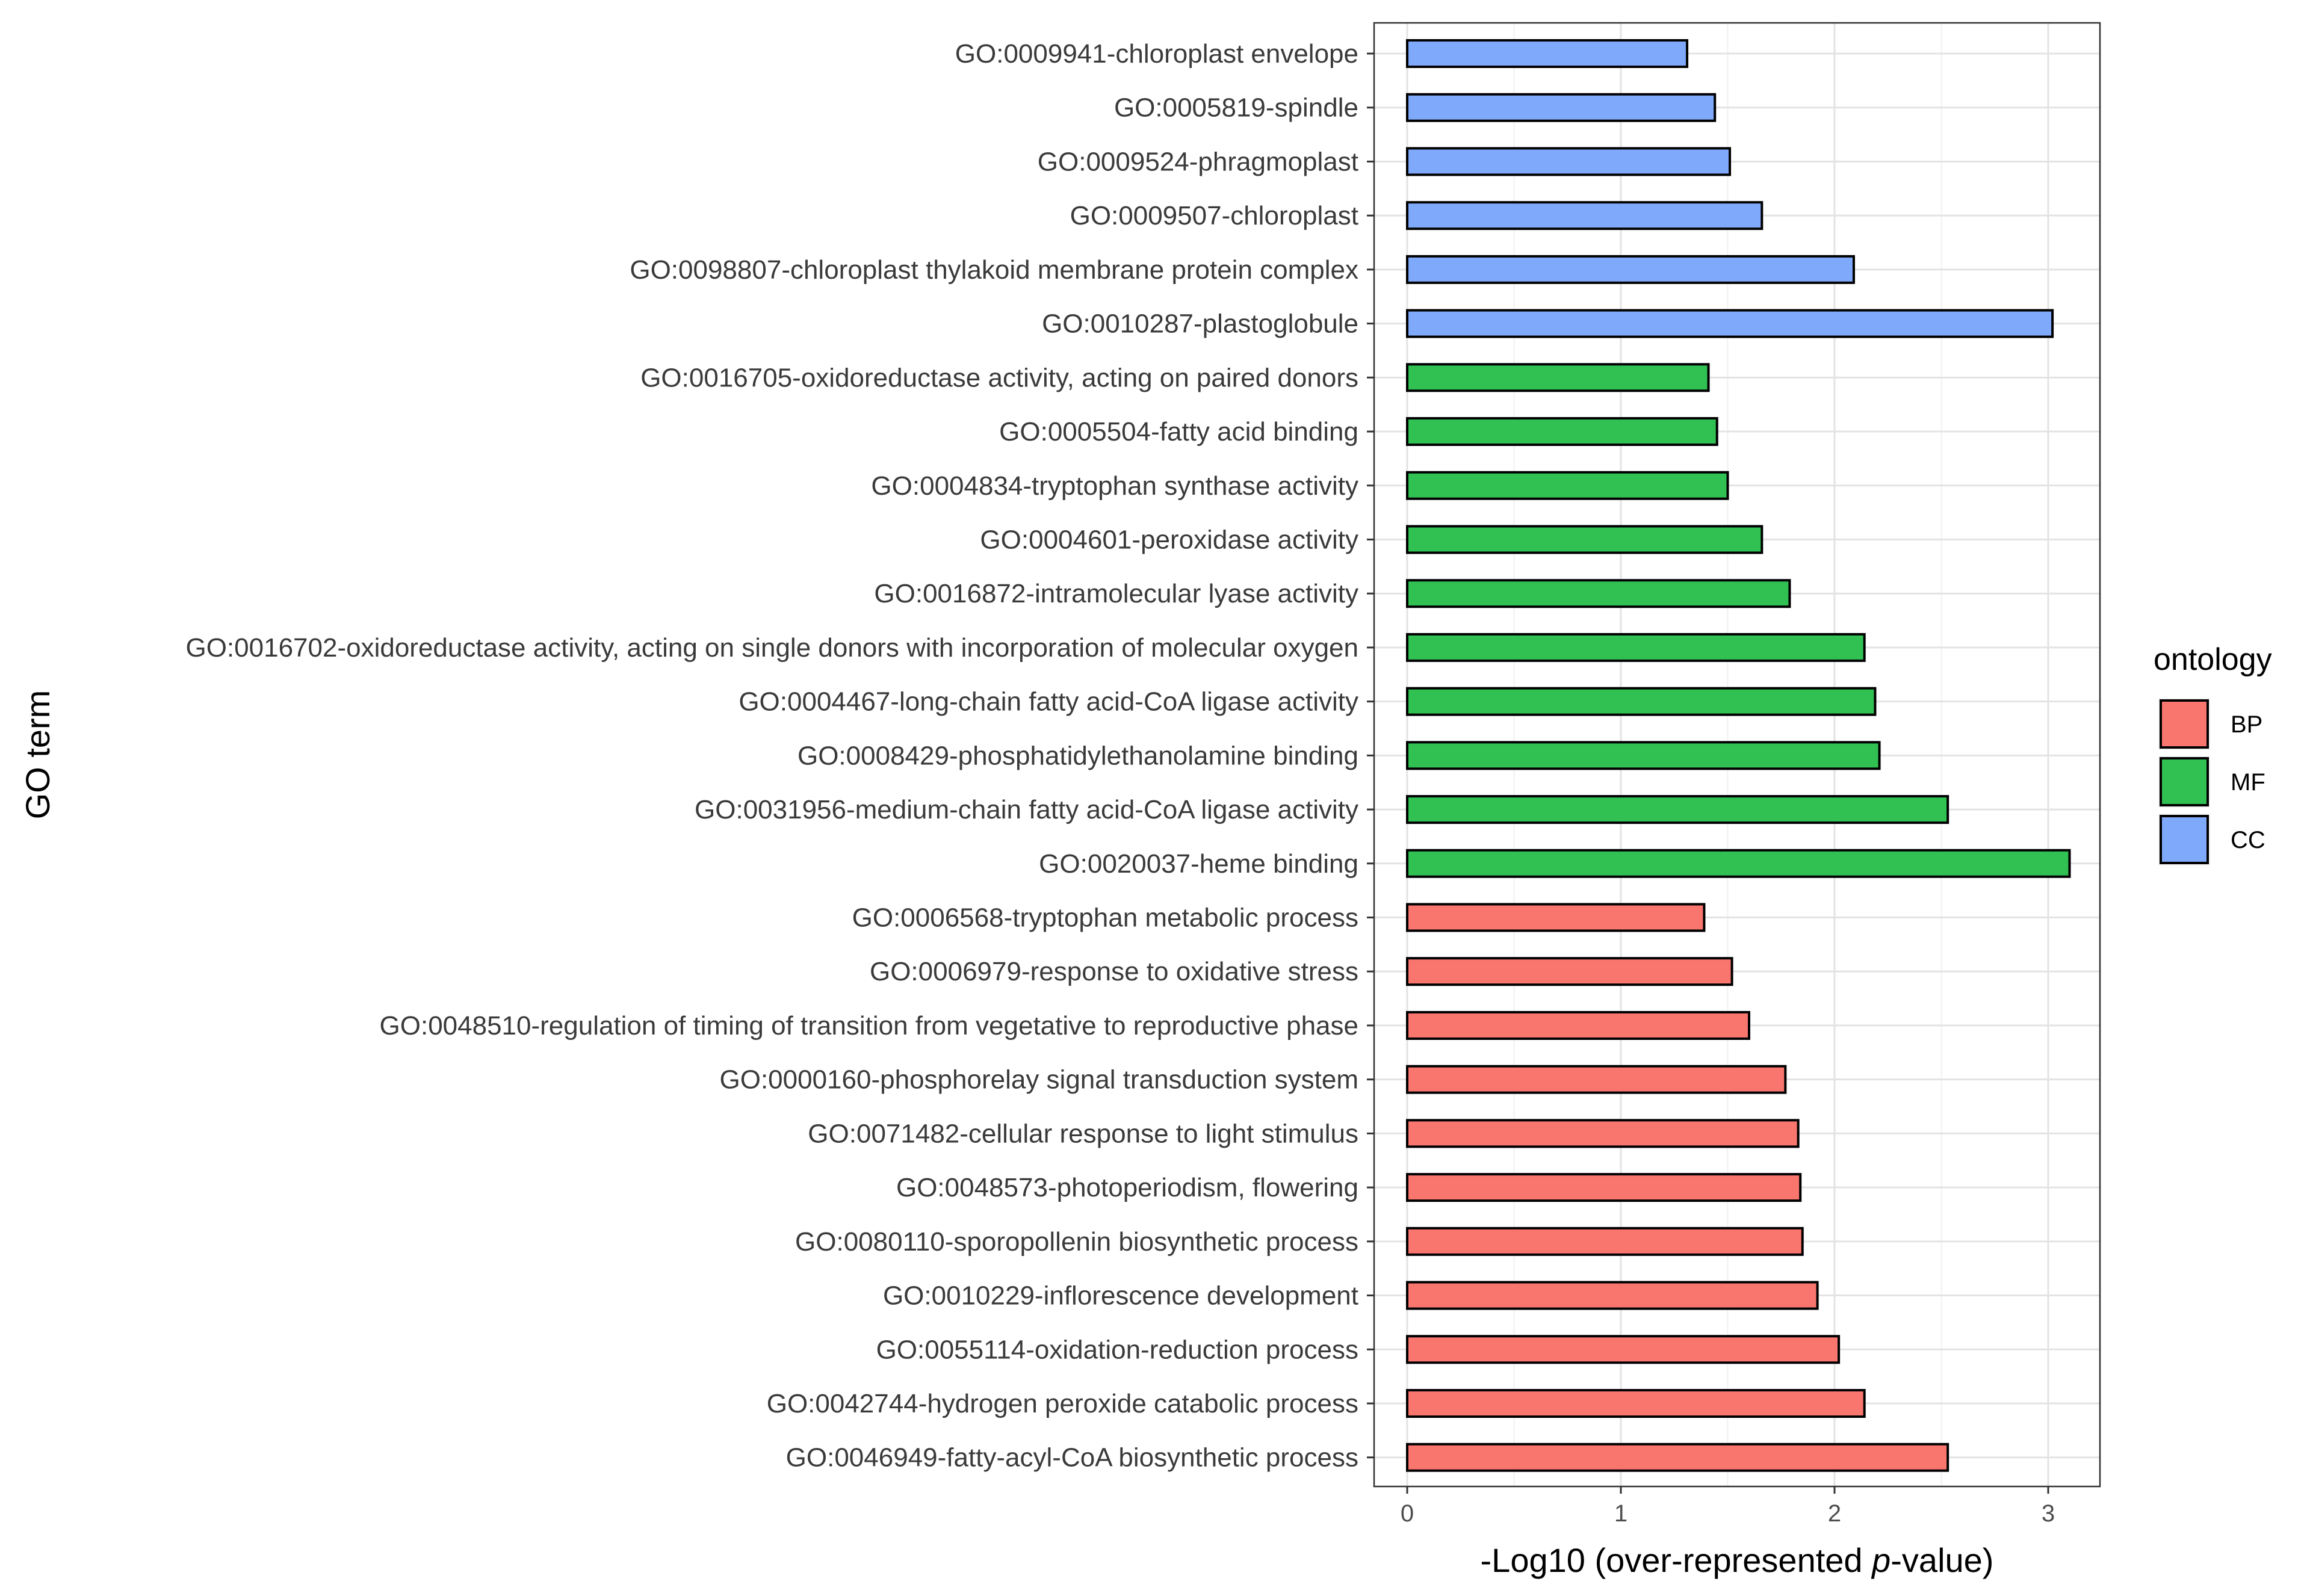  I want to click on x-tick-label: 1, so click(1620, 1513).